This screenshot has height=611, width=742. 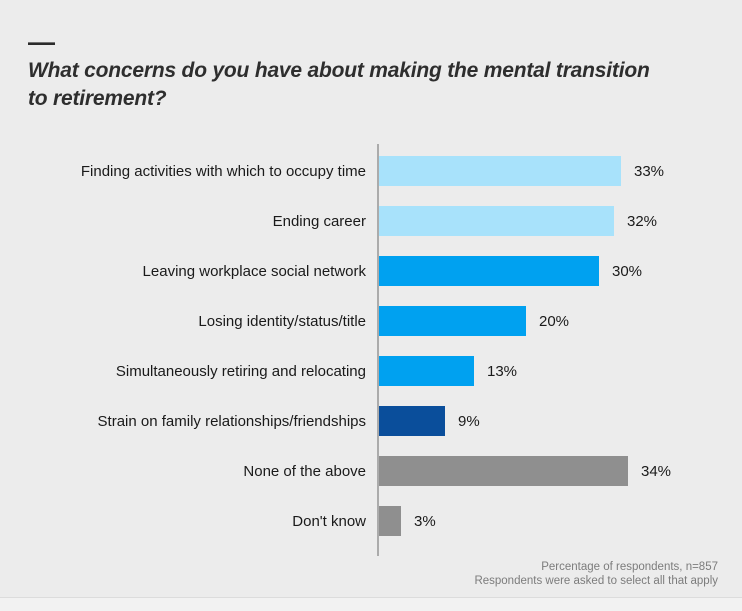 I want to click on title-dash: —, so click(x=41, y=42).